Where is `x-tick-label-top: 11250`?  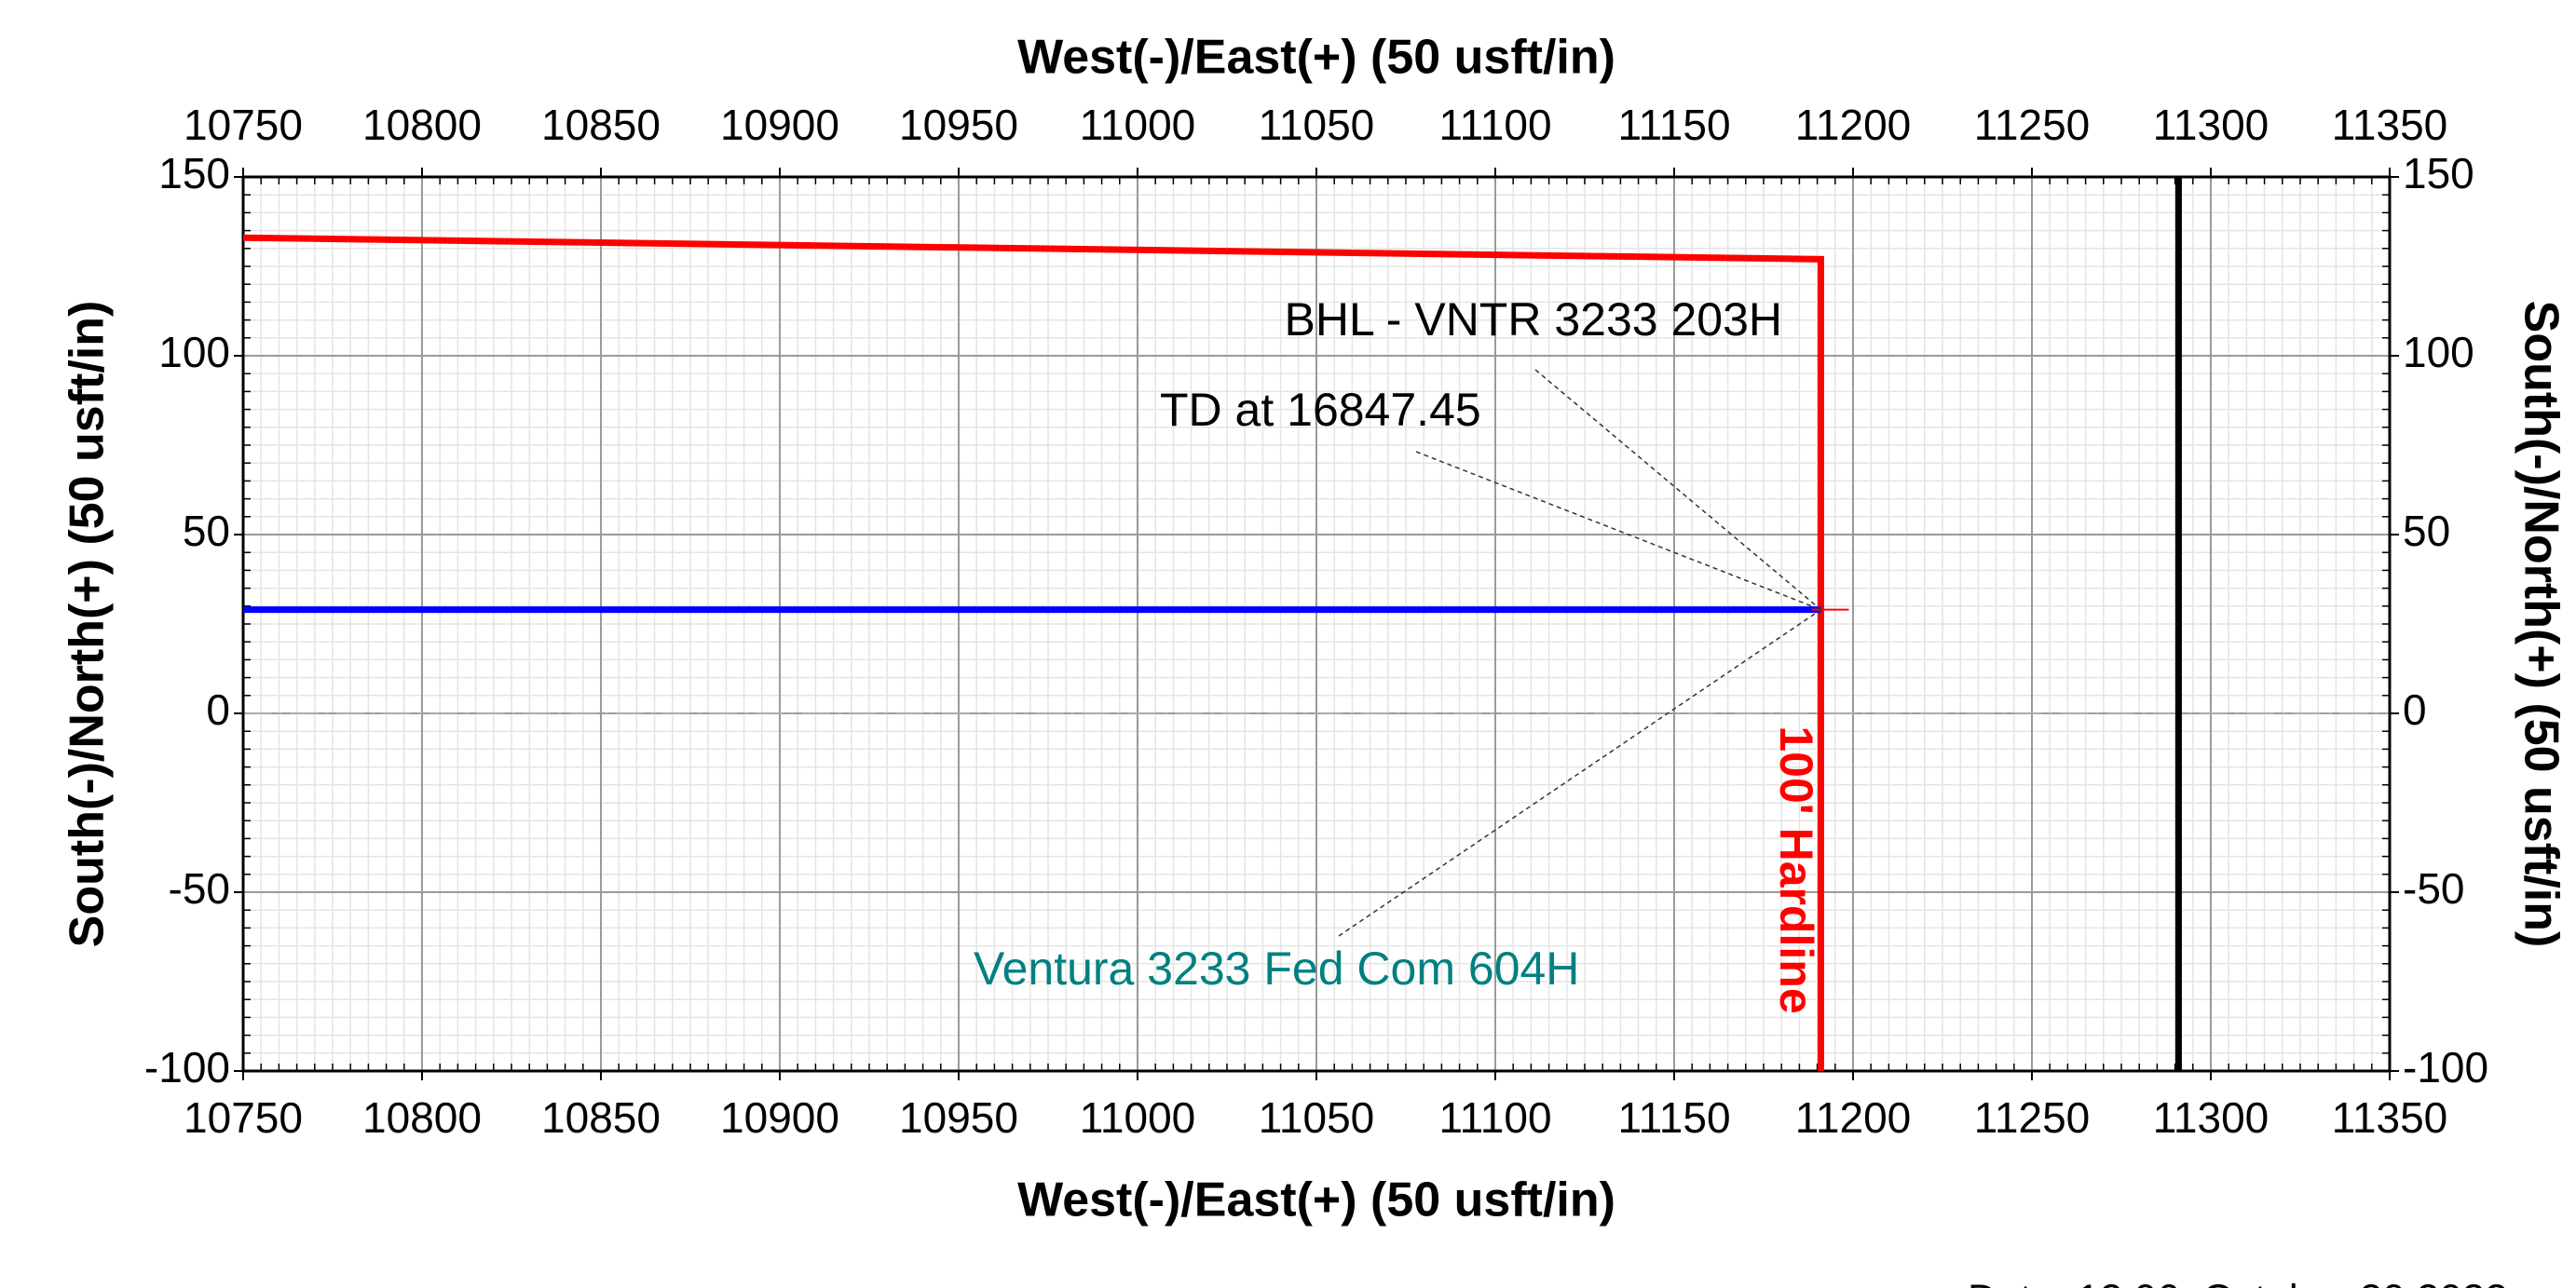 x-tick-label-top: 11250 is located at coordinates (2032, 125).